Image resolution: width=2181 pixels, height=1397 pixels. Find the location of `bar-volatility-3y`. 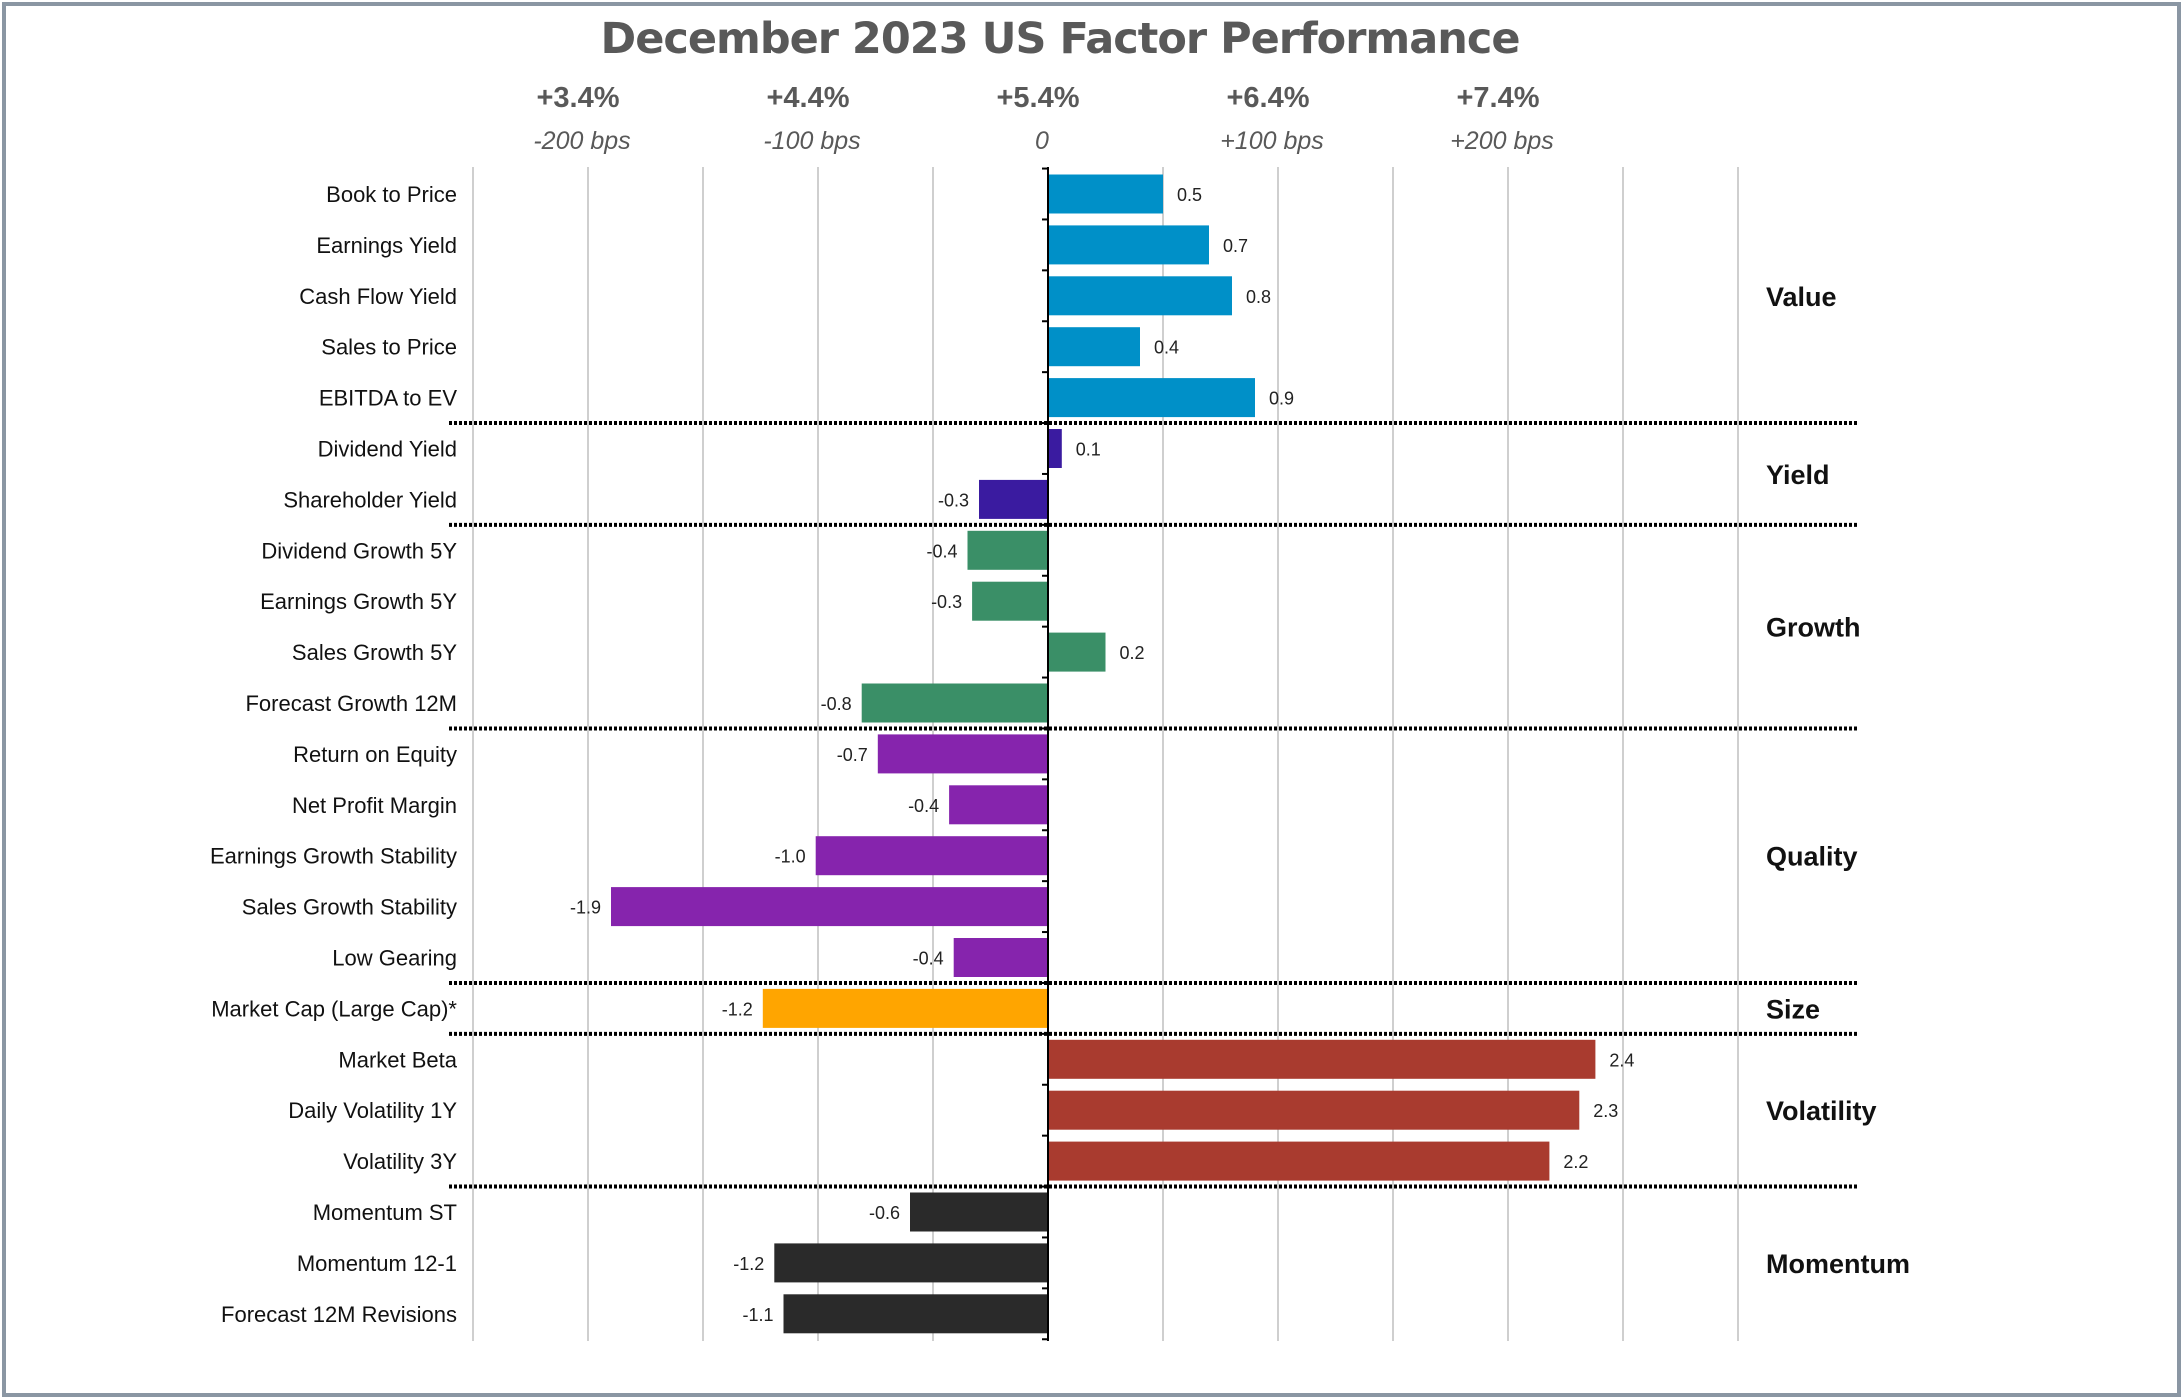

bar-volatility-3y is located at coordinates (1299, 1161).